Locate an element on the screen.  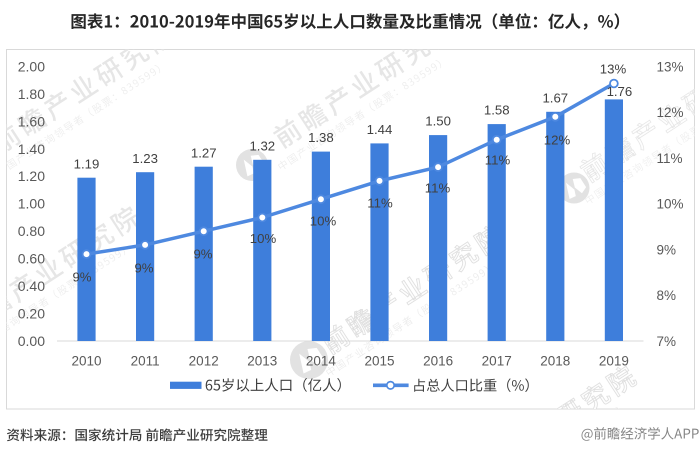
svg-text: 0.00 is located at coordinates (31, 341).